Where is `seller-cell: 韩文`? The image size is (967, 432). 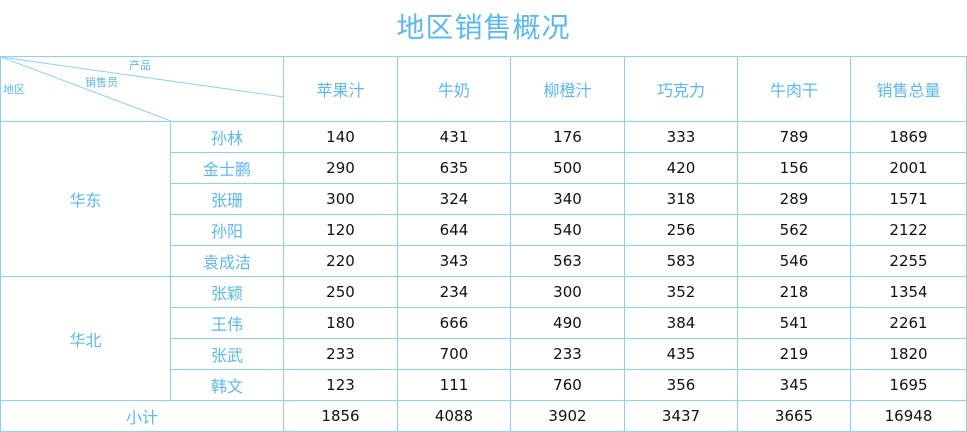
seller-cell: 韩文 is located at coordinates (227, 385).